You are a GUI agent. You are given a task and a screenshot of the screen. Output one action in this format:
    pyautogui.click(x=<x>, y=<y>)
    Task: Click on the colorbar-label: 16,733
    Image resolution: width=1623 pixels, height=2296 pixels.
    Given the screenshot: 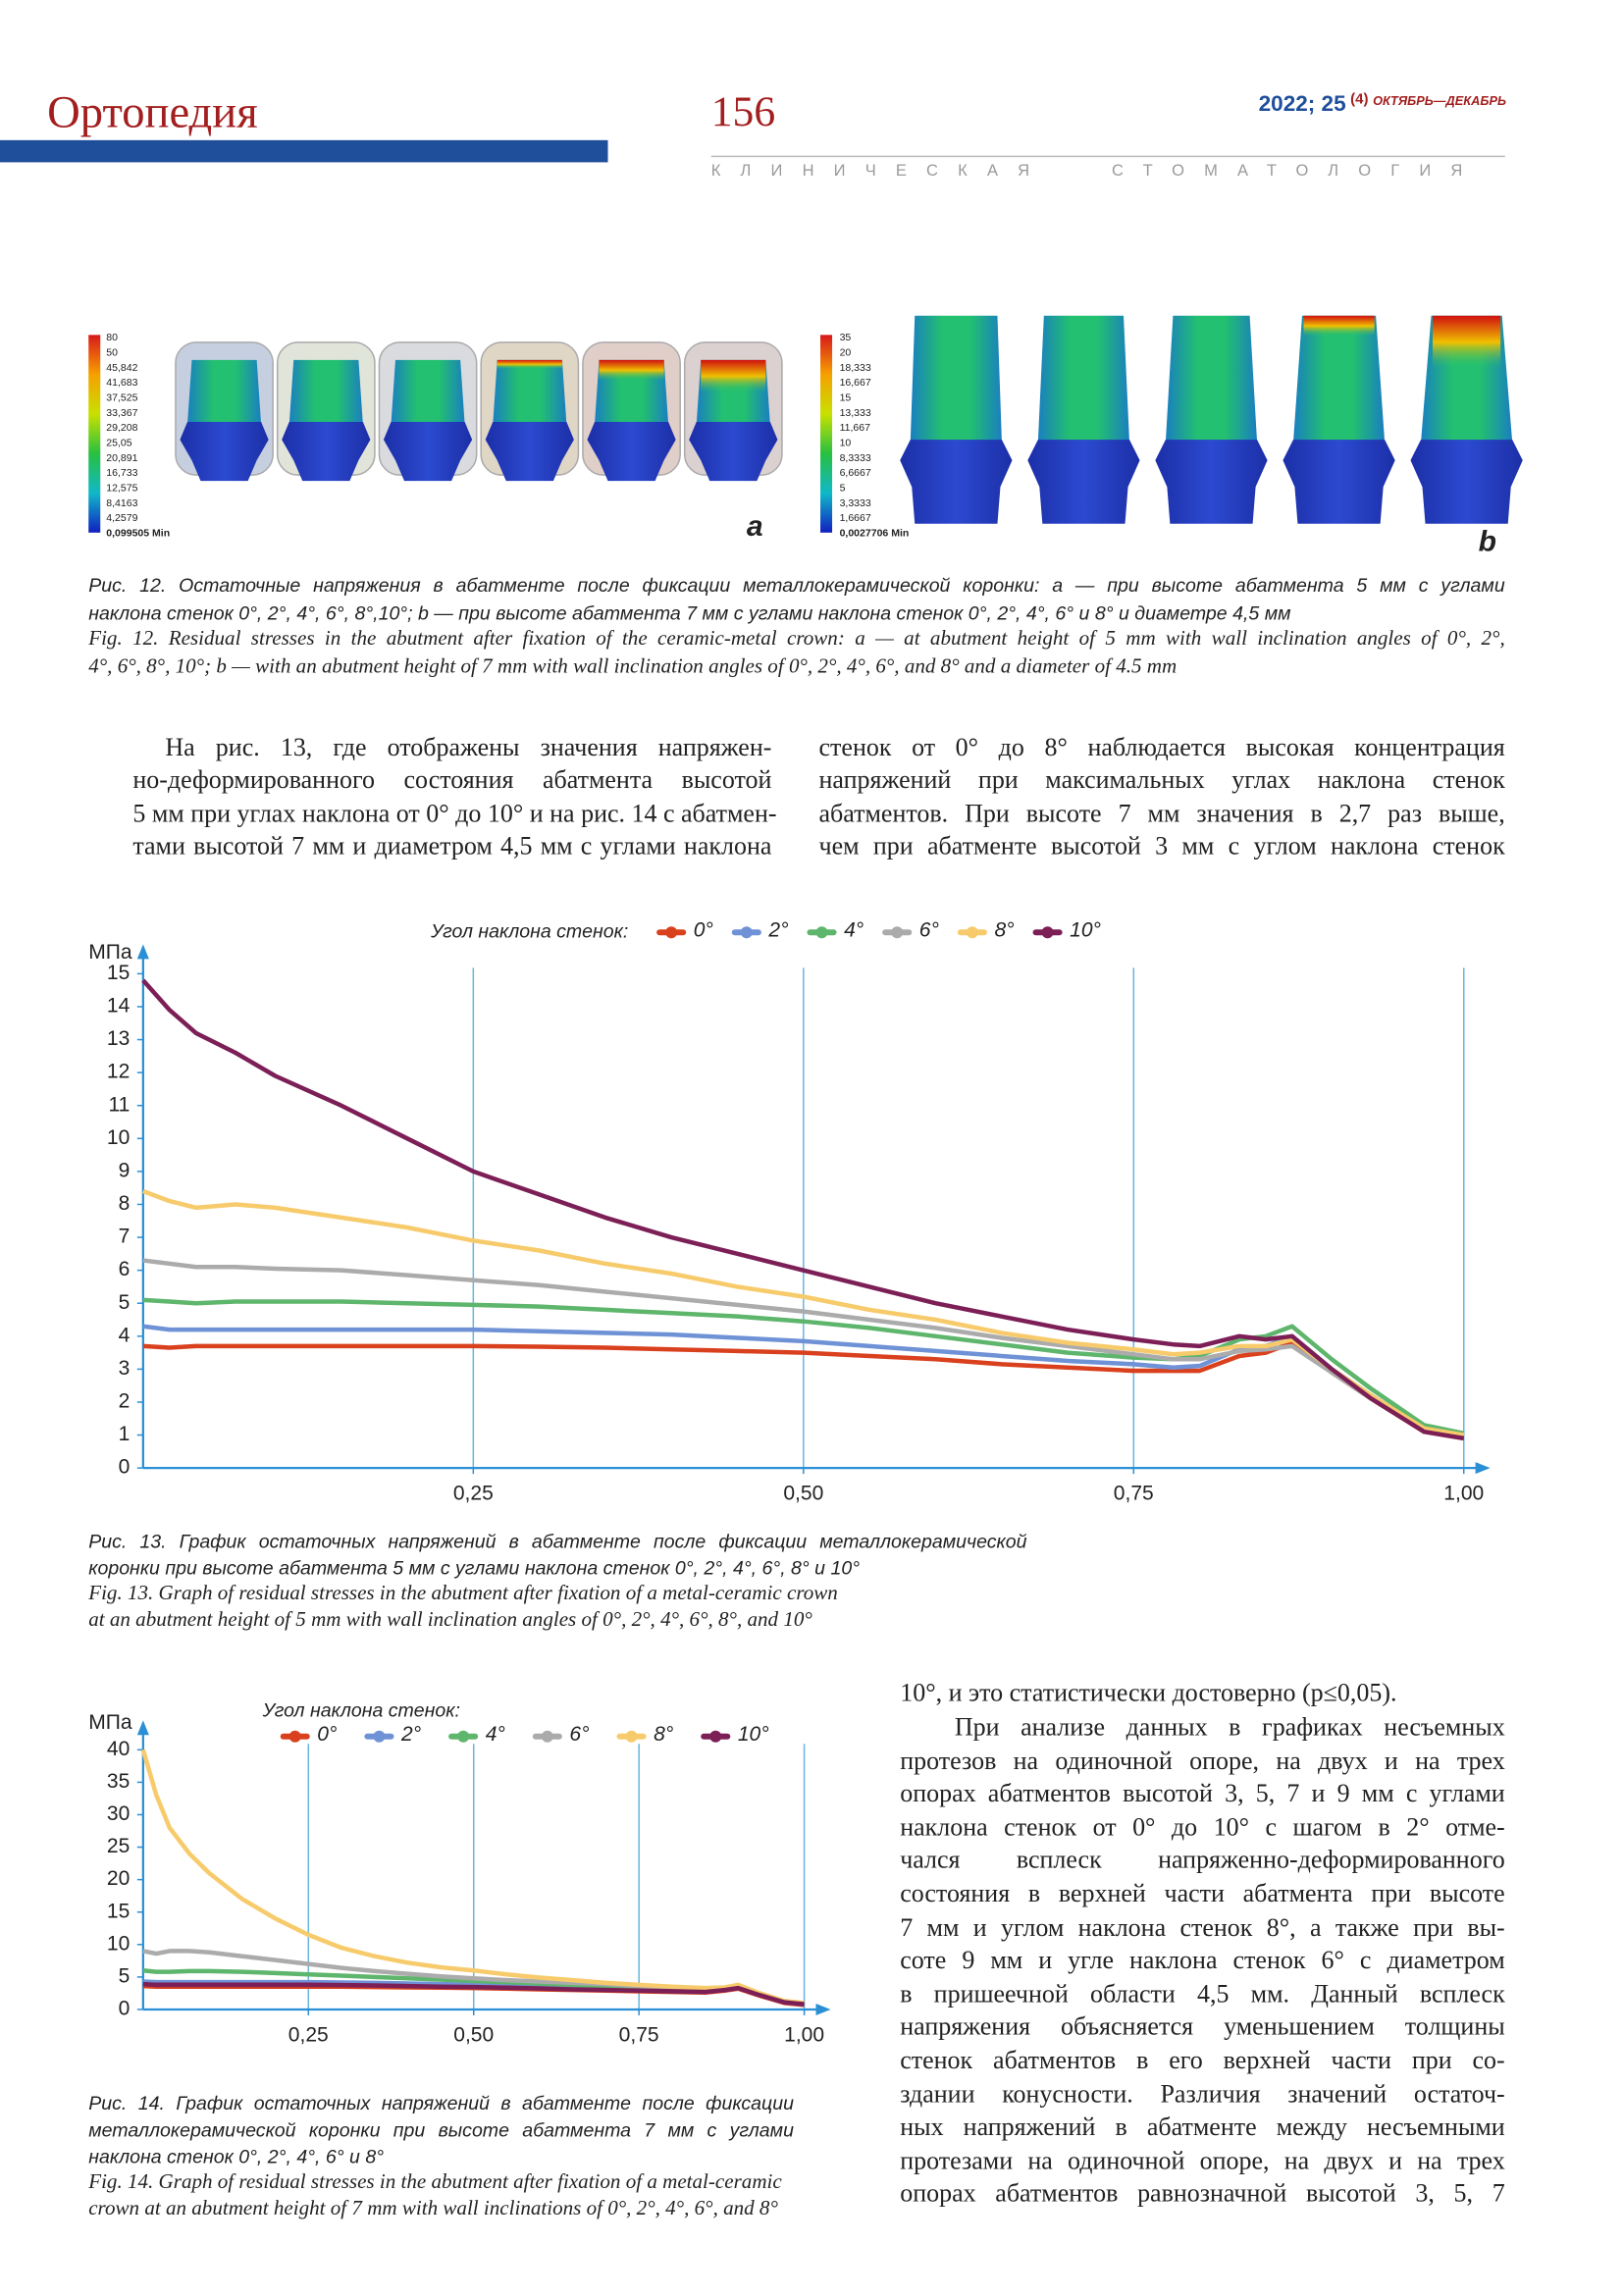 What is the action you would take?
    pyautogui.click(x=121, y=473)
    